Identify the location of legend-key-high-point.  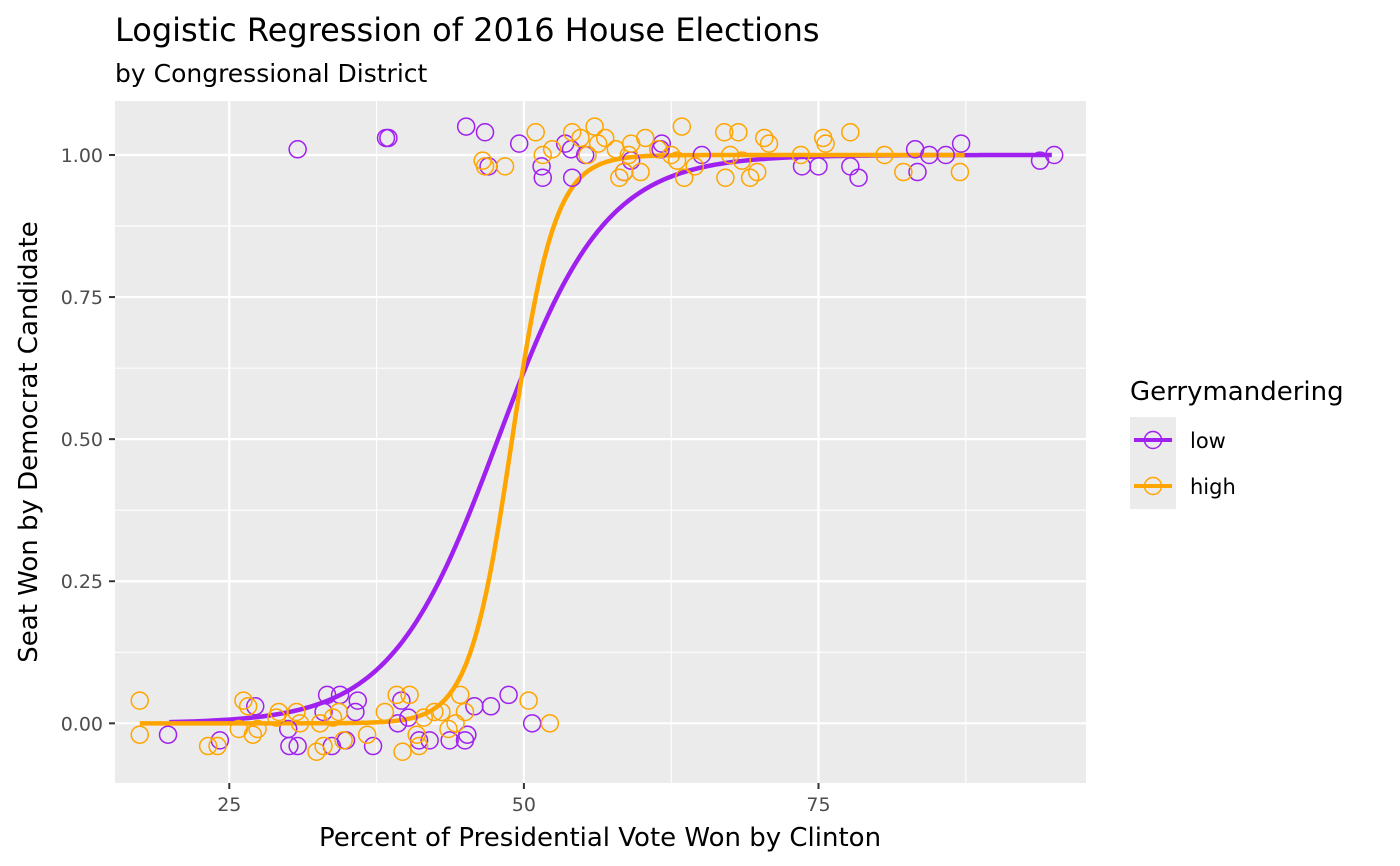
(1153, 486).